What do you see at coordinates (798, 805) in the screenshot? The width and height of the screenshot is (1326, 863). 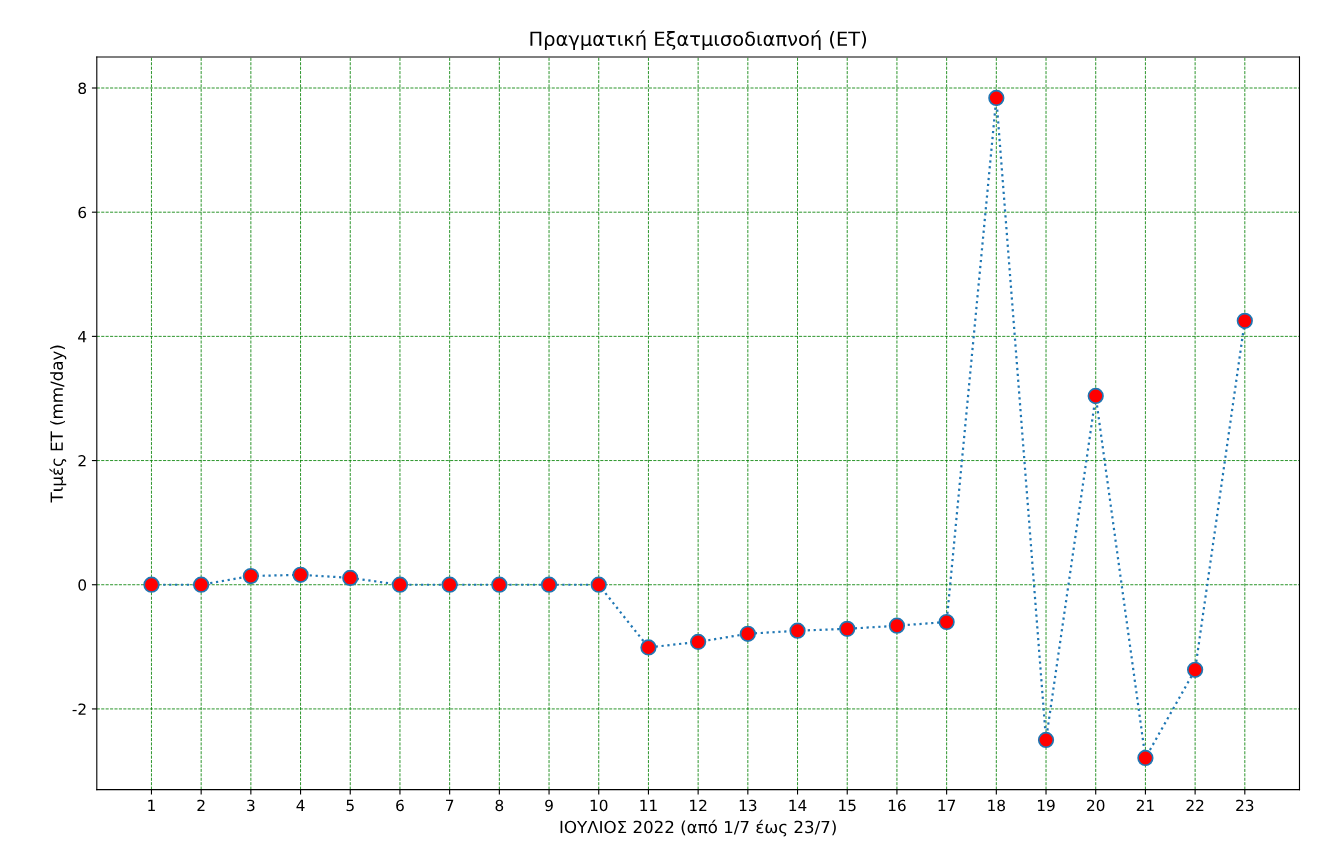 I see `x-tick-label: 14` at bounding box center [798, 805].